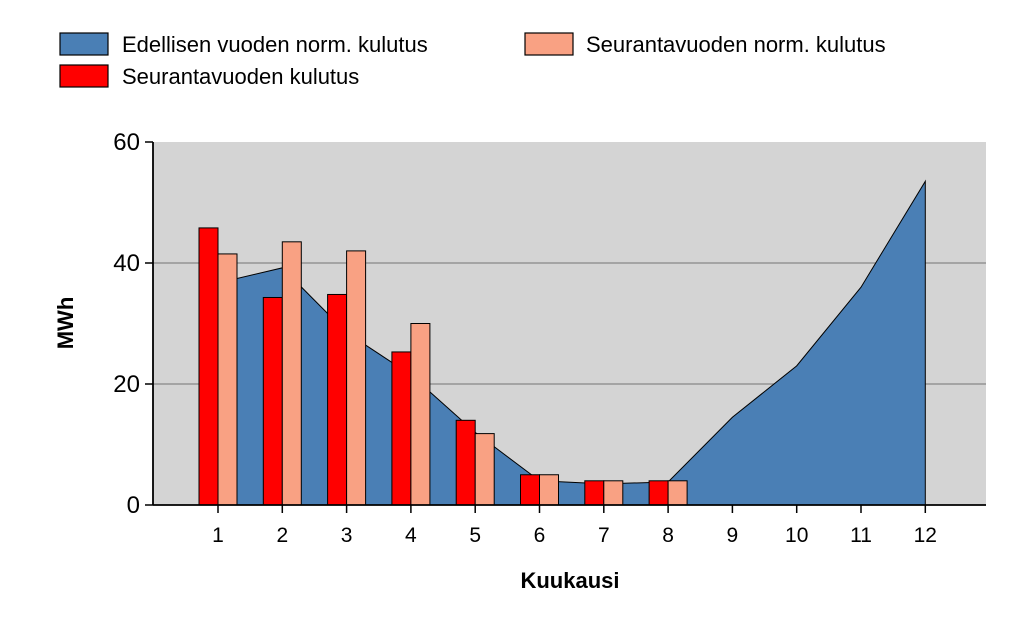 The image size is (1024, 623). What do you see at coordinates (65, 323) in the screenshot?
I see `y-axis-title: MWh` at bounding box center [65, 323].